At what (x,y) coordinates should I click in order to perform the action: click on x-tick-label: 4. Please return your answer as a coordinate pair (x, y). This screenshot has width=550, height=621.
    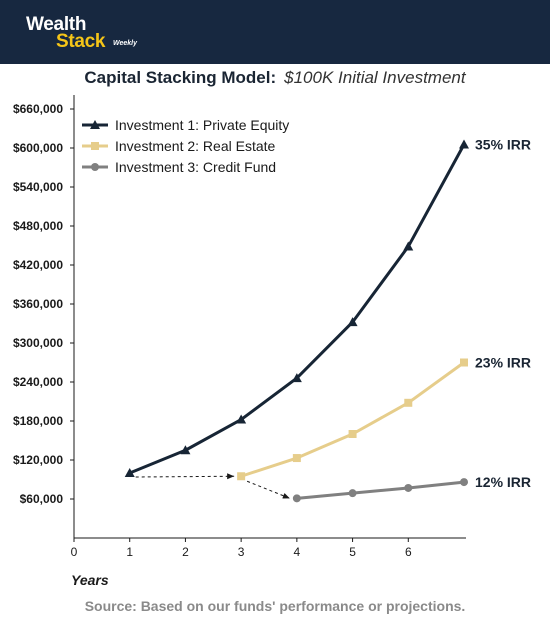
    Looking at the image, I should click on (297, 552).